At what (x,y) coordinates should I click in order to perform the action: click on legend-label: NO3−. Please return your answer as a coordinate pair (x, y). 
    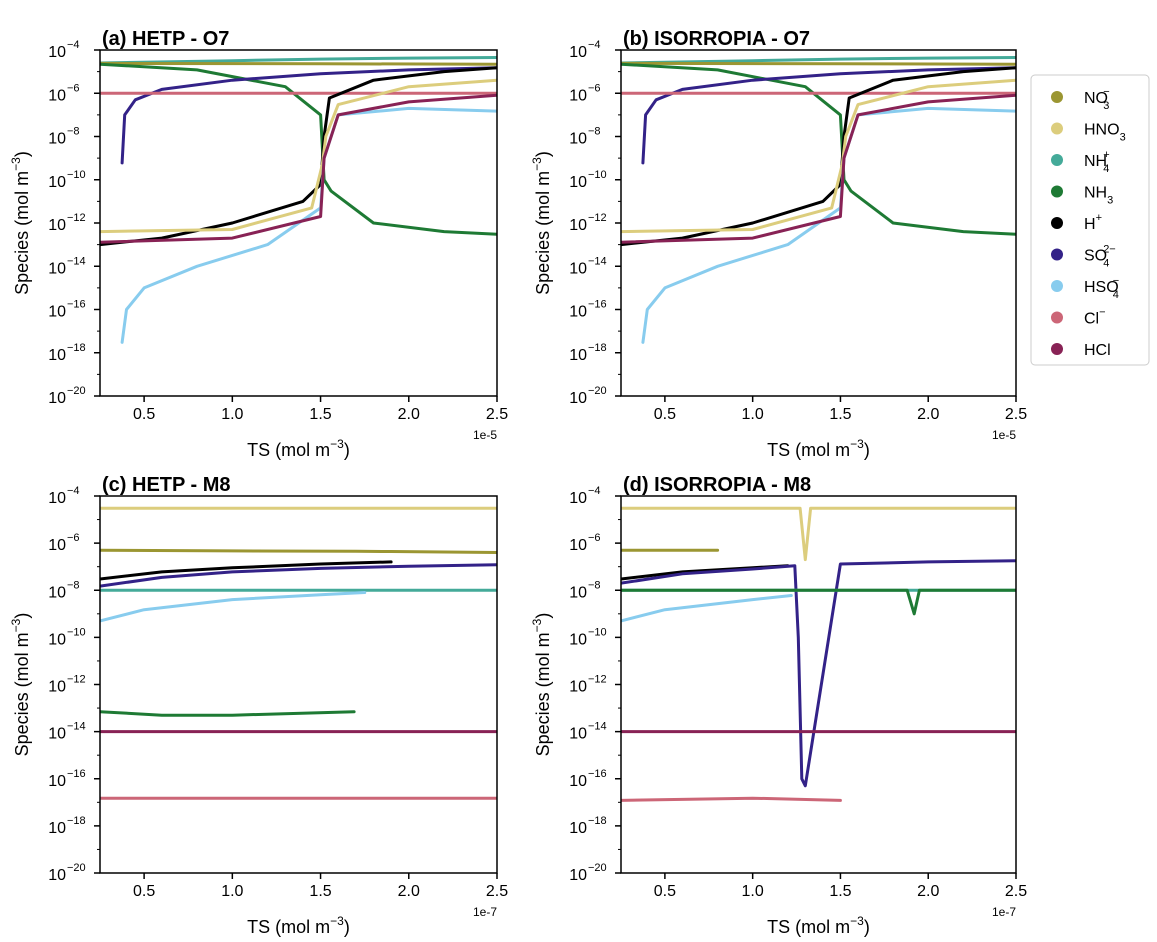
    Looking at the image, I should click on (1097, 99).